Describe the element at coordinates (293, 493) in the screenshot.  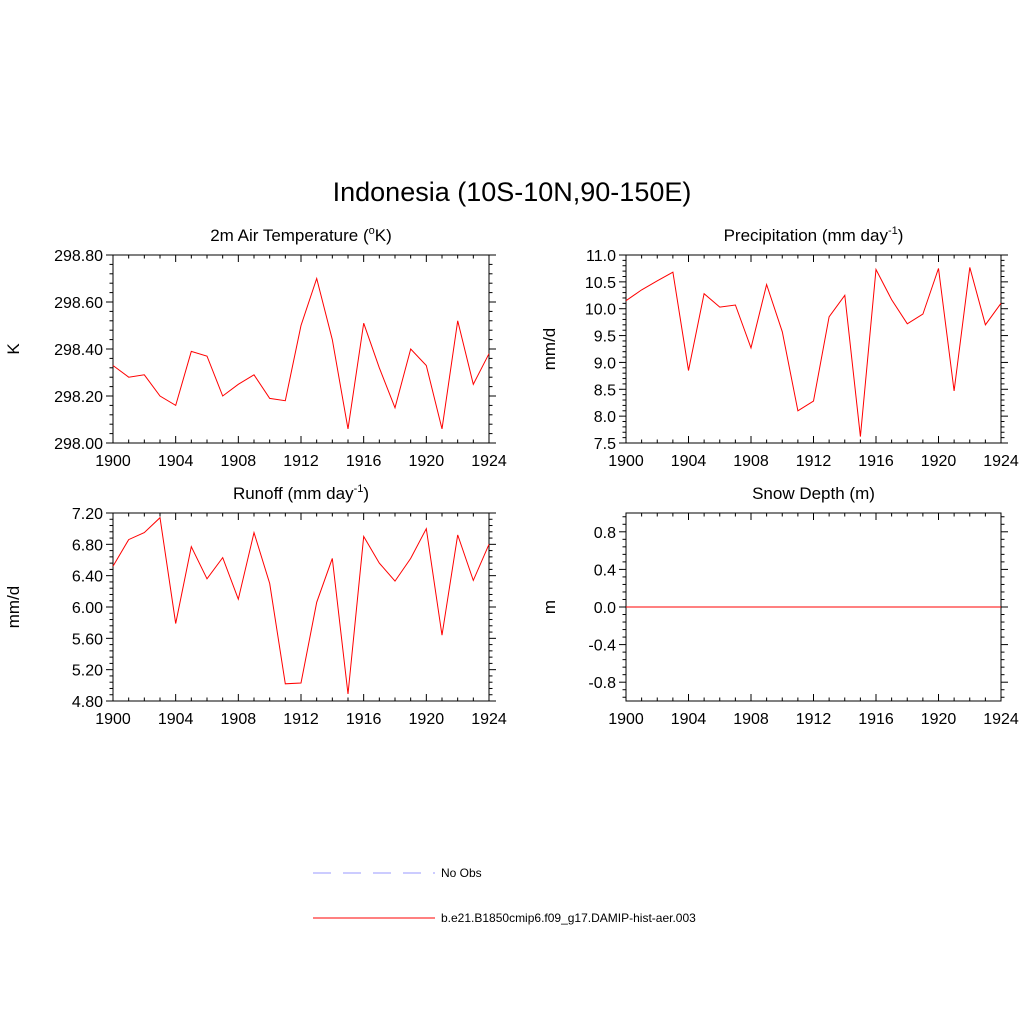
I see `panel-title-main: Runoff (mm day` at that location.